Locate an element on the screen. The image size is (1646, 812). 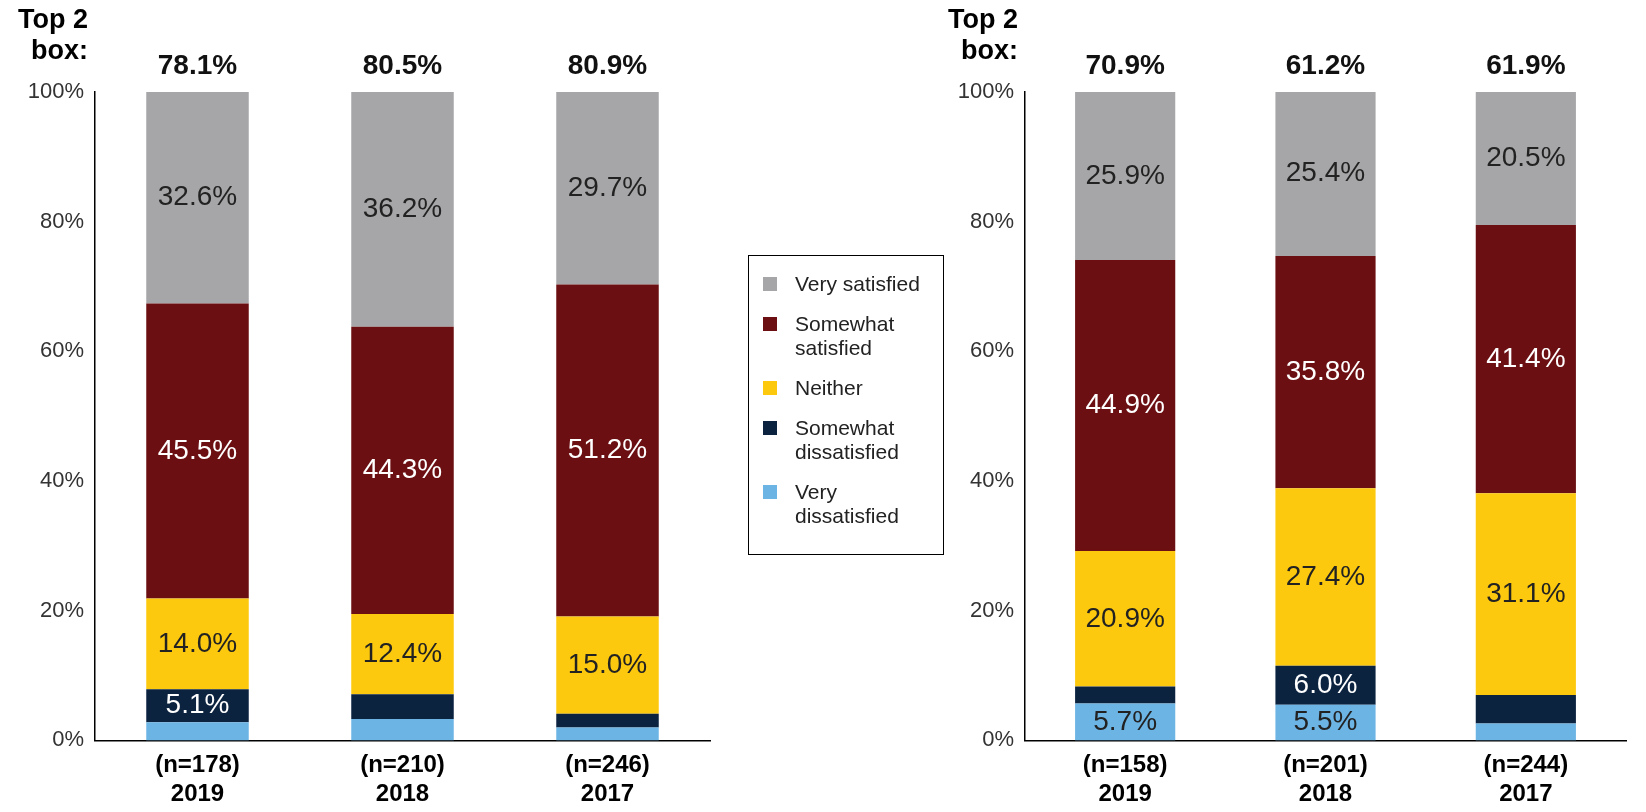
legend-label: Neither is located at coordinates (829, 388).